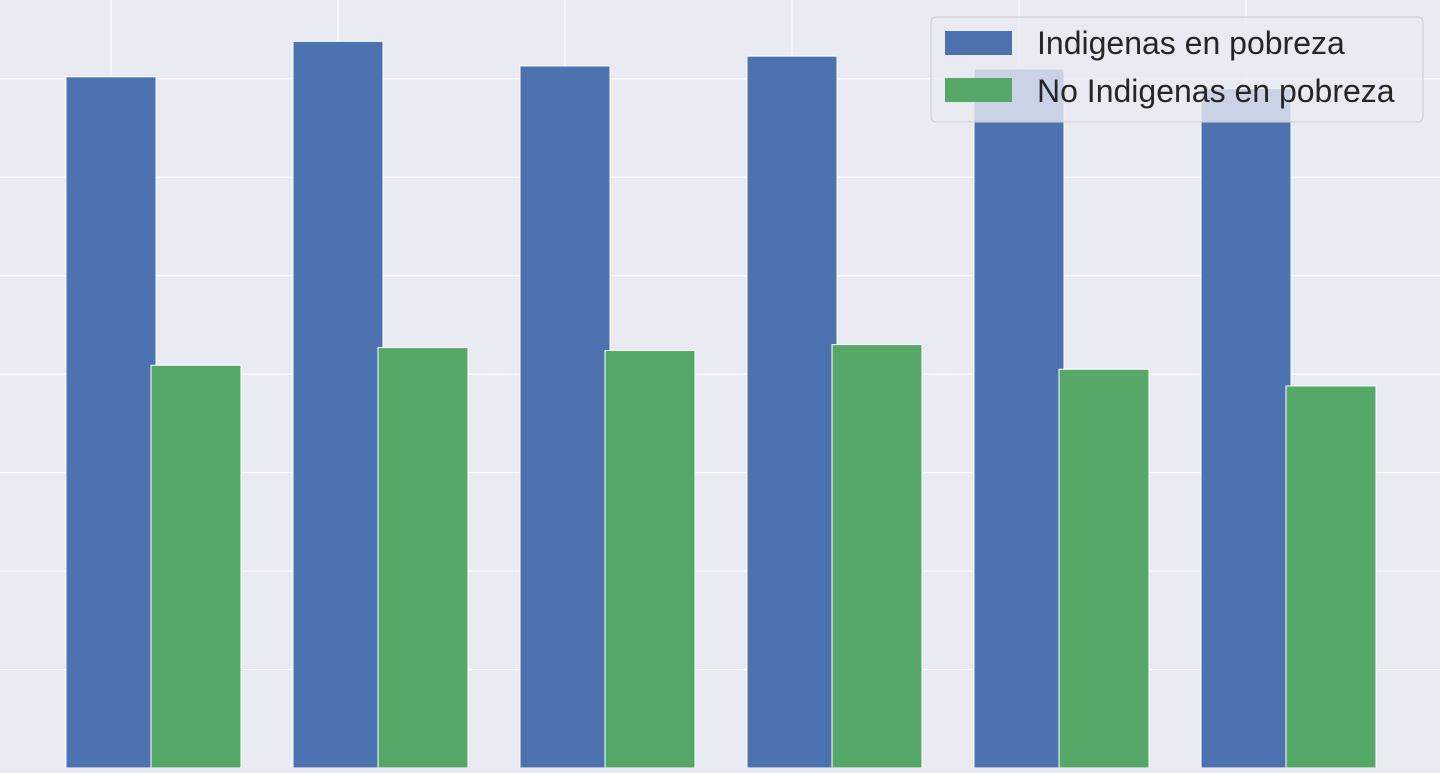 Image resolution: width=1440 pixels, height=773 pixels. I want to click on legend-swatch-indigenas, so click(978, 43).